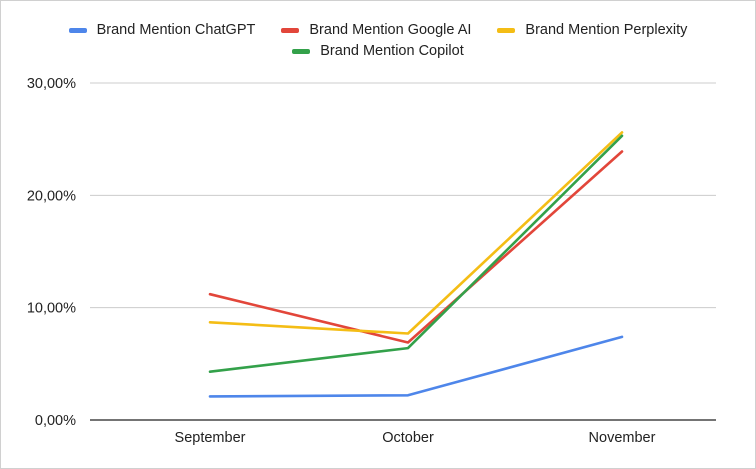 Image resolution: width=756 pixels, height=469 pixels. I want to click on legend-row-2: Brand Mention Copilot, so click(378, 51).